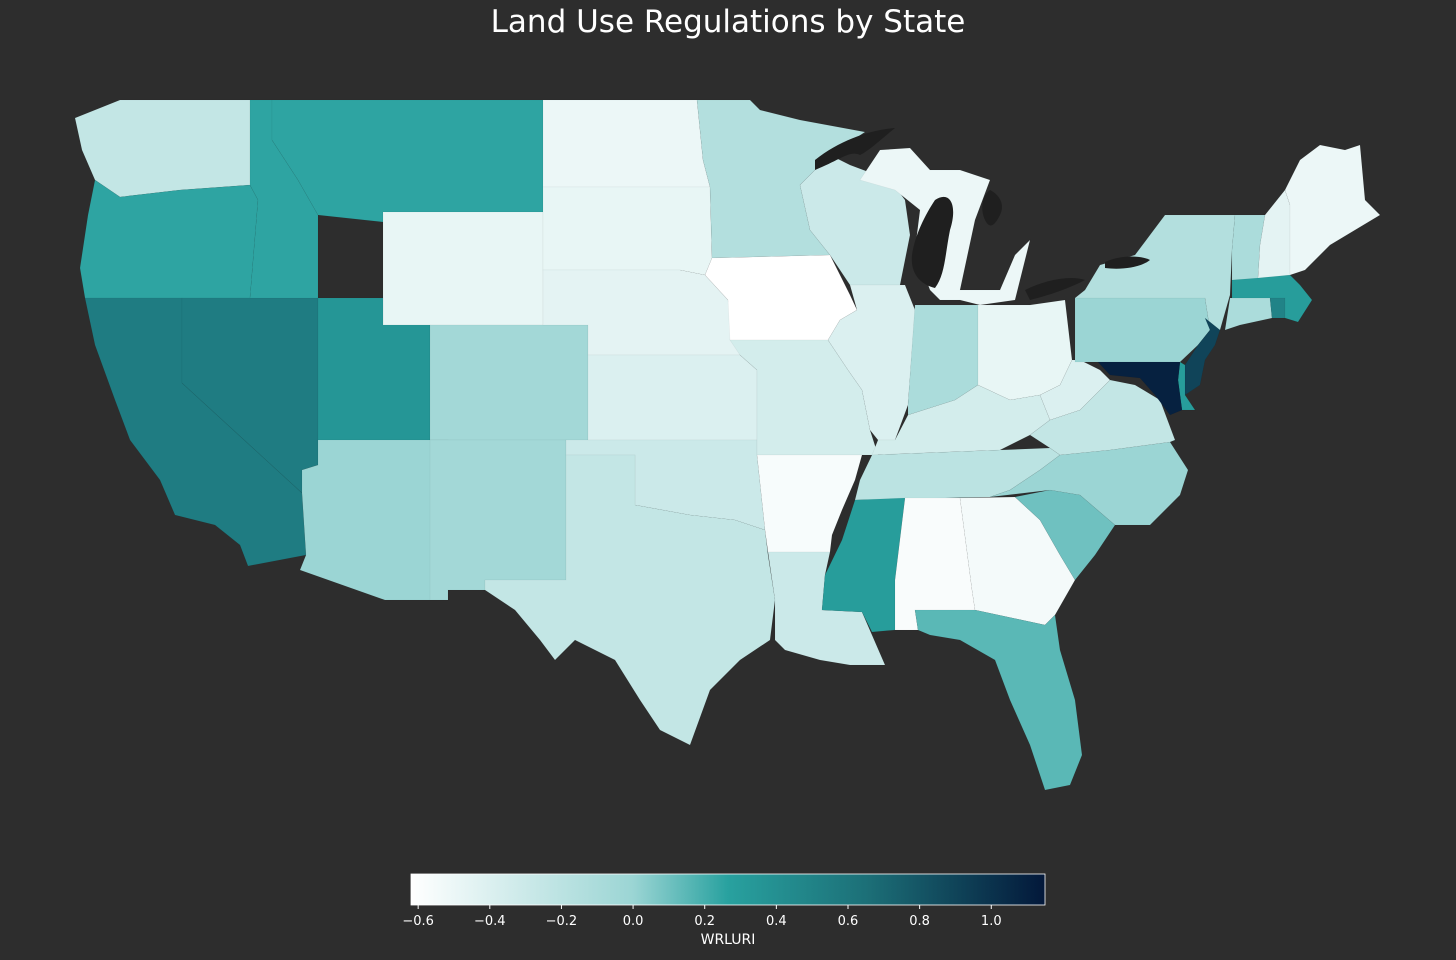 The image size is (1456, 960). What do you see at coordinates (1248, 314) in the screenshot?
I see `state-connecticut` at bounding box center [1248, 314].